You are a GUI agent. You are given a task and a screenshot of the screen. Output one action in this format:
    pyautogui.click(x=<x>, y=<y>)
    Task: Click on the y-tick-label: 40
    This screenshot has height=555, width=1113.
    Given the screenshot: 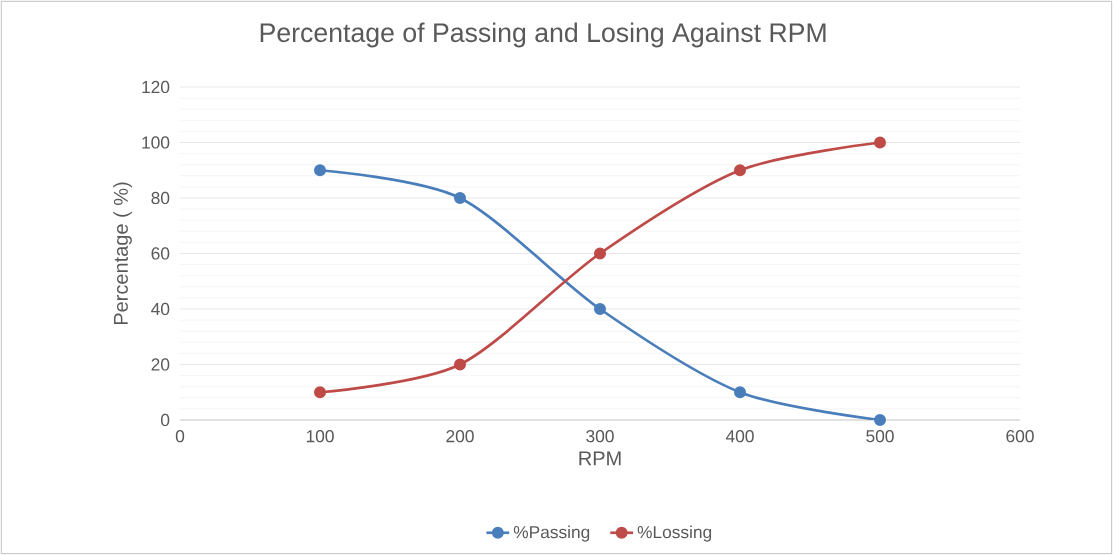 What is the action you would take?
    pyautogui.click(x=160, y=309)
    